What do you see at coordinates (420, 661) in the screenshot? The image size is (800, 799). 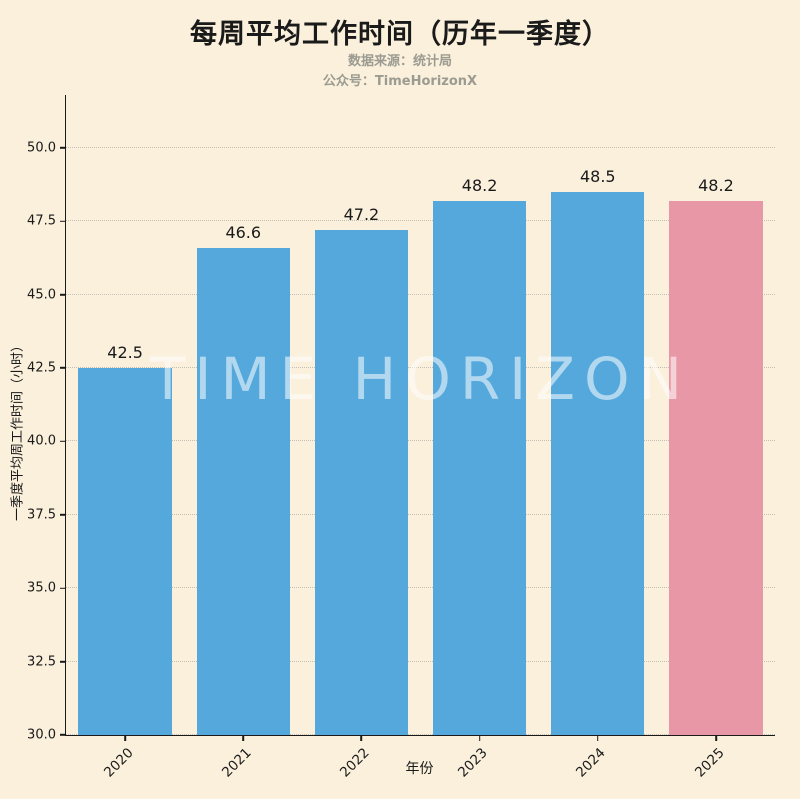 I see `gridline-y-32.5` at bounding box center [420, 661].